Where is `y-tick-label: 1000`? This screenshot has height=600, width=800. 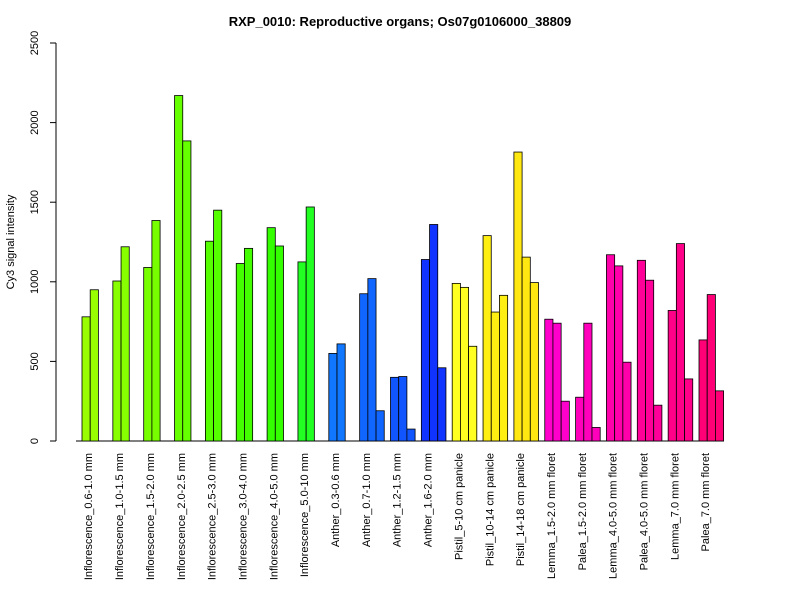
y-tick-label: 1000 is located at coordinates (35, 282).